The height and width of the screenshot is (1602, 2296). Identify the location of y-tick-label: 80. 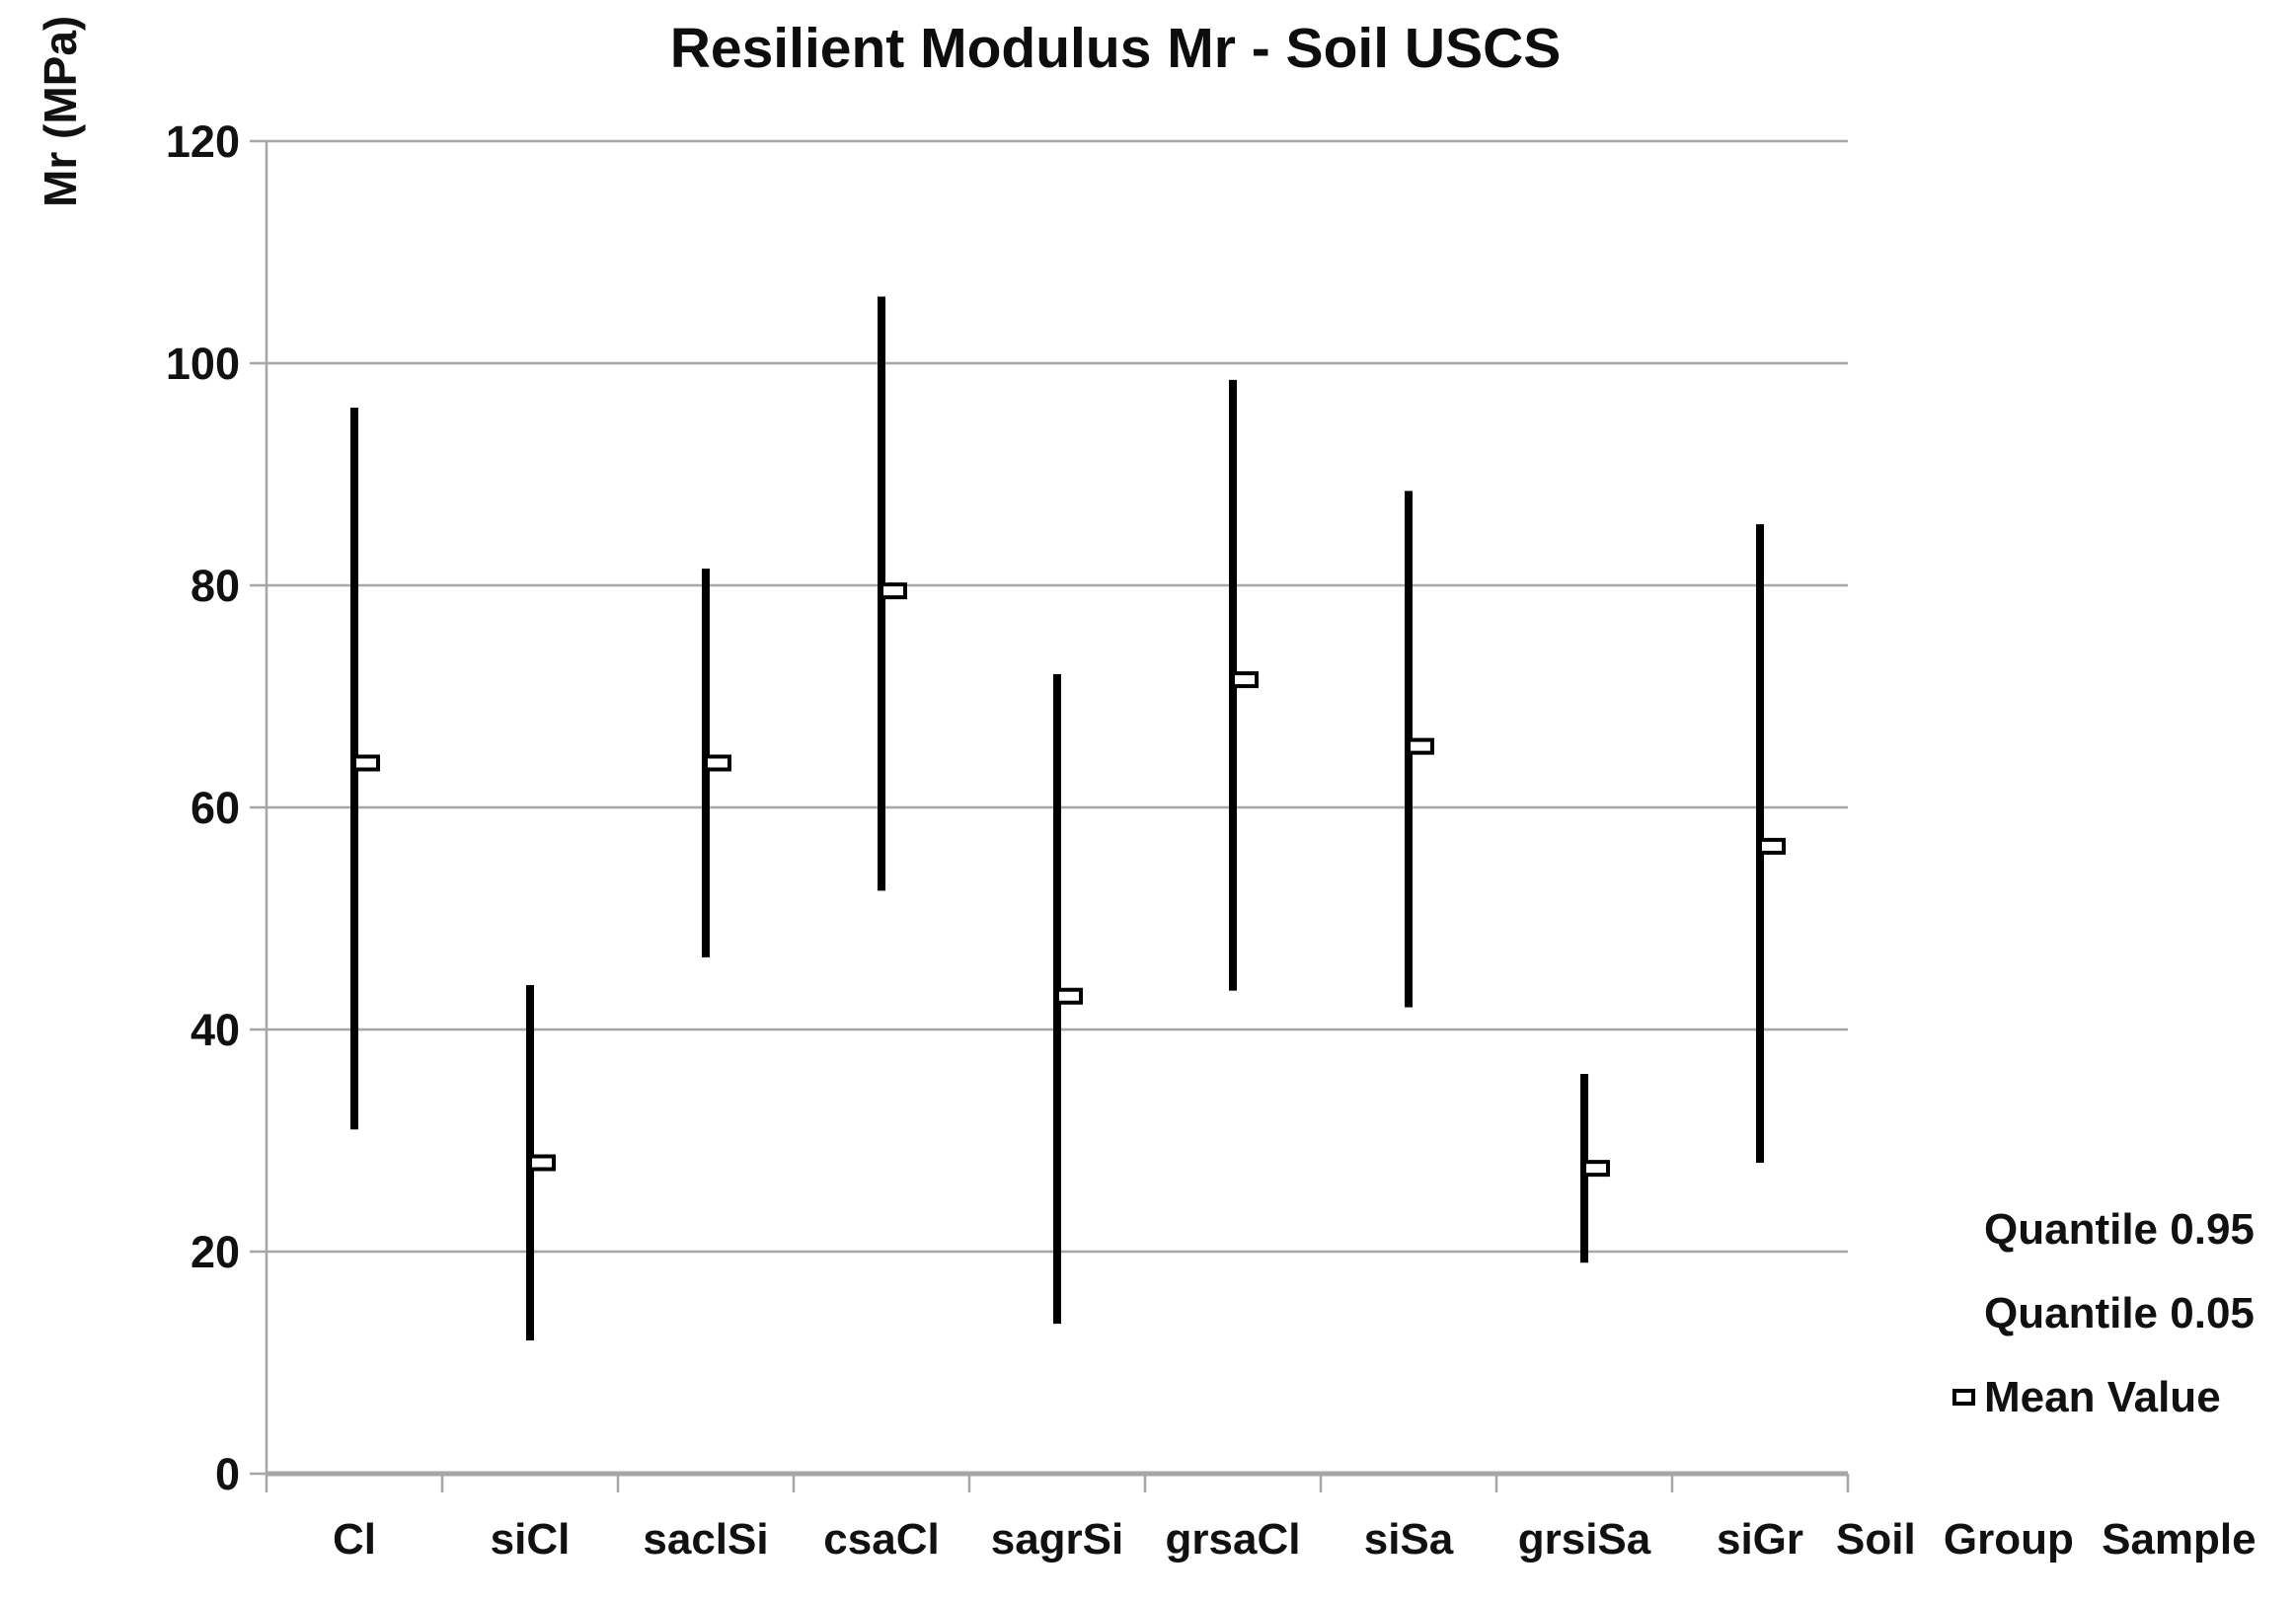
(215, 586).